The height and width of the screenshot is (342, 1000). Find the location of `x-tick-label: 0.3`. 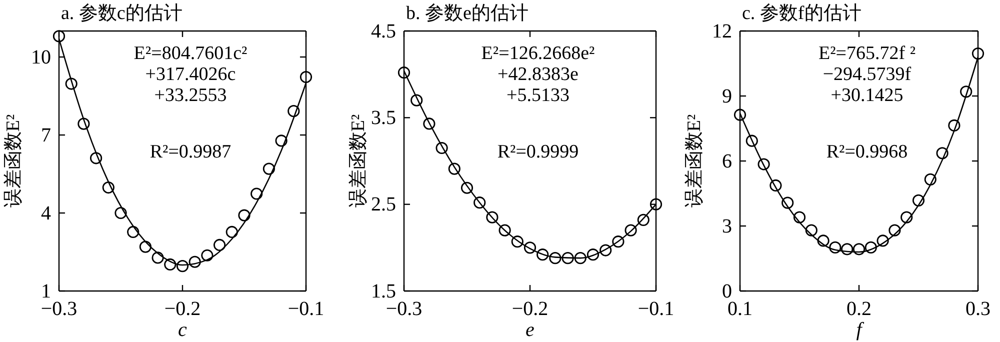

x-tick-label: 0.3 is located at coordinates (978, 309).